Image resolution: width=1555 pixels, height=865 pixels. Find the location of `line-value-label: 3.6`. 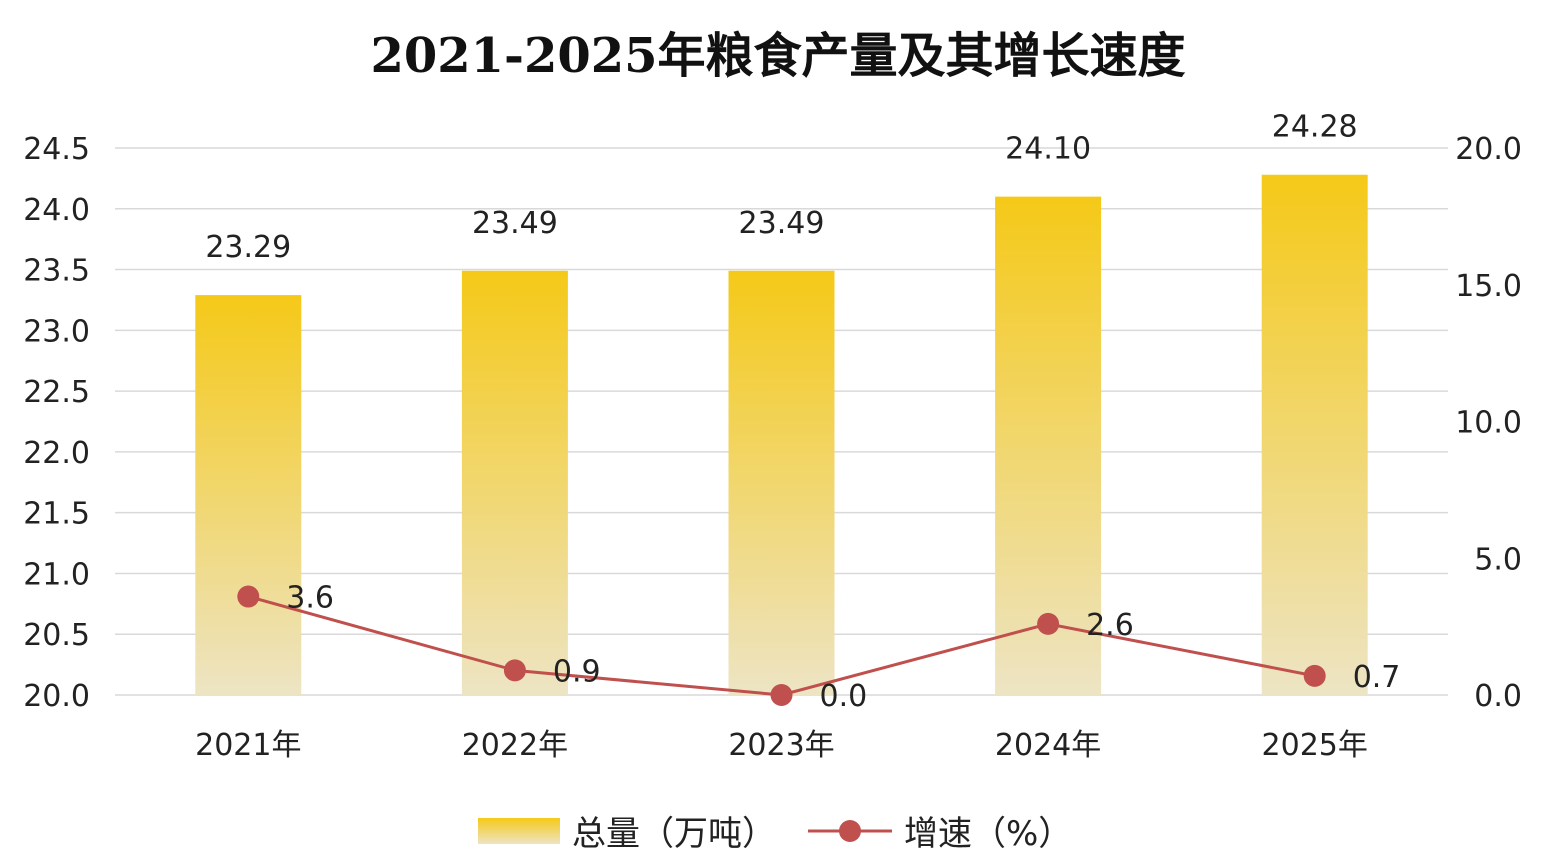

line-value-label: 3.6 is located at coordinates (310, 598).